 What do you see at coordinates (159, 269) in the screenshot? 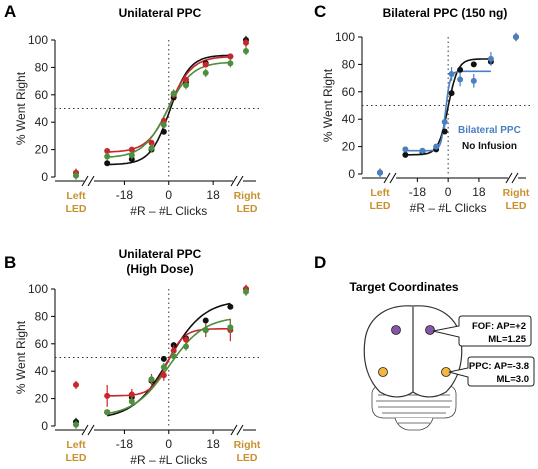
I see `panel-b-title-line2: (High Dose)` at bounding box center [159, 269].